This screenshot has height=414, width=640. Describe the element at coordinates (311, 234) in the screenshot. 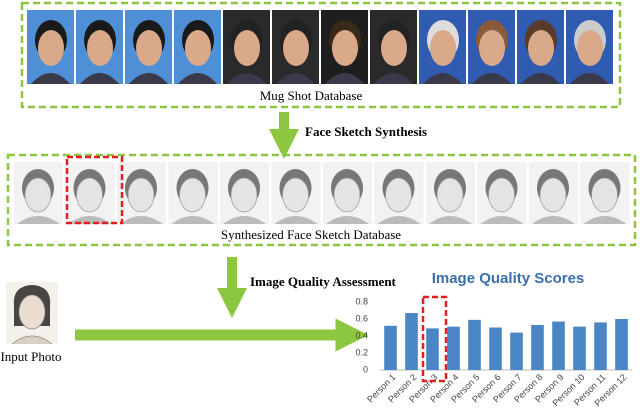

I see `sketch-db-label: Synthesized Face Sketch Database` at that location.